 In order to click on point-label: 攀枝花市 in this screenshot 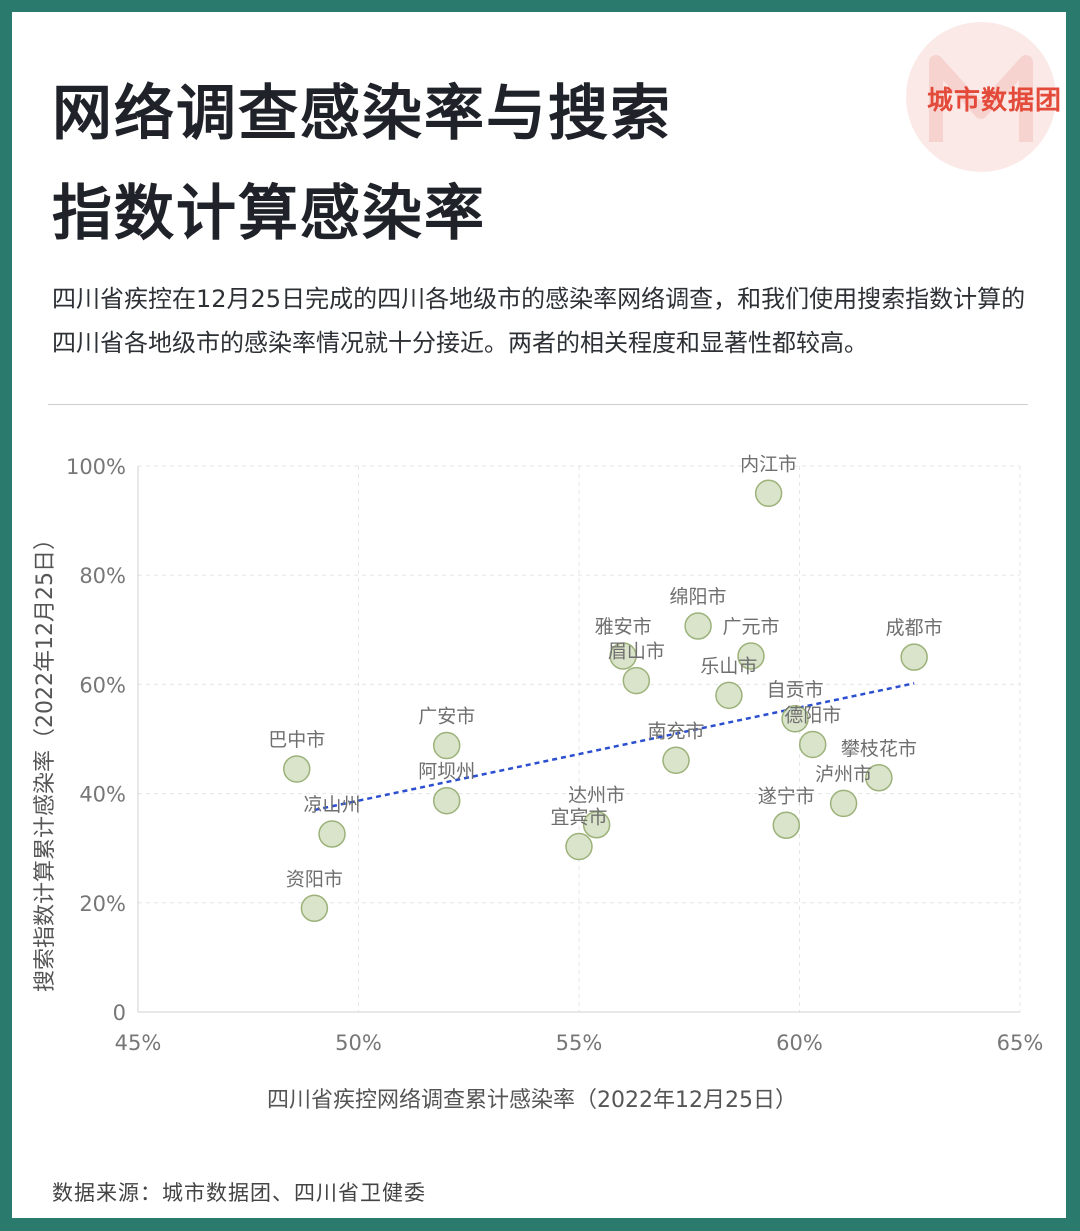, I will do `click(879, 749)`.